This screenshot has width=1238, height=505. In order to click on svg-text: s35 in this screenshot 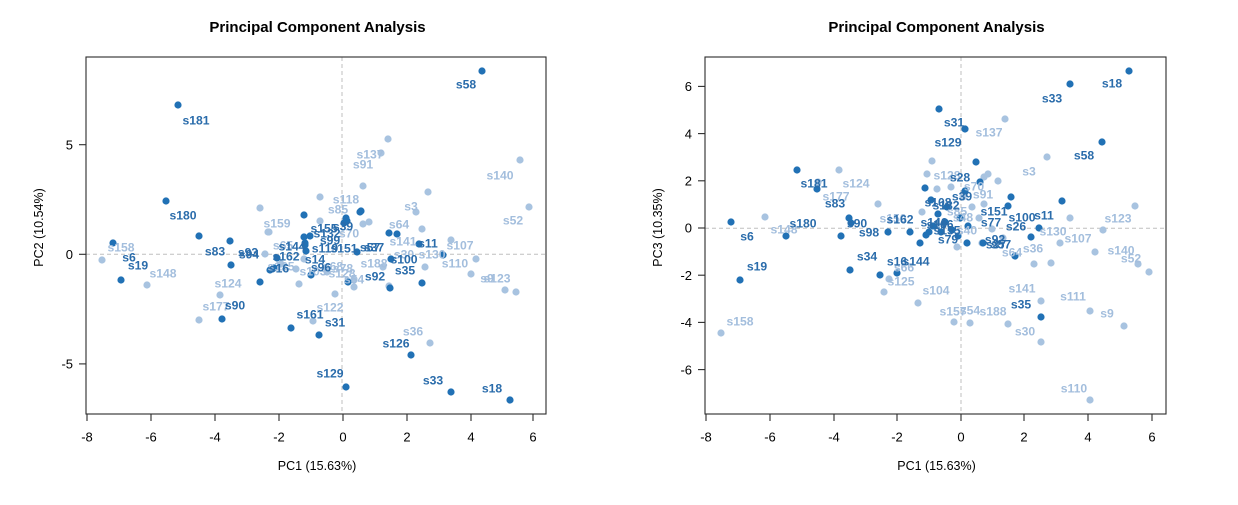, I will do `click(1021, 305)`.